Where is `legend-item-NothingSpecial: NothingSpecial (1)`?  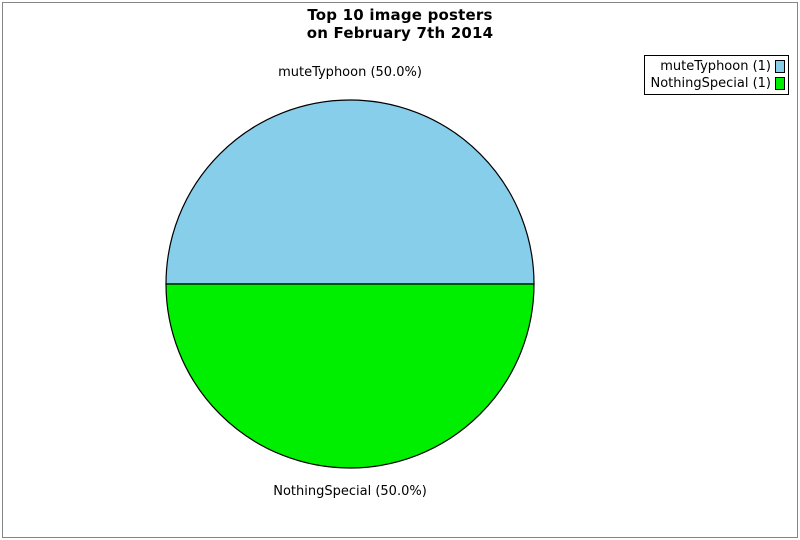
legend-item-NothingSpecial: NothingSpecial (1) is located at coordinates (716, 83).